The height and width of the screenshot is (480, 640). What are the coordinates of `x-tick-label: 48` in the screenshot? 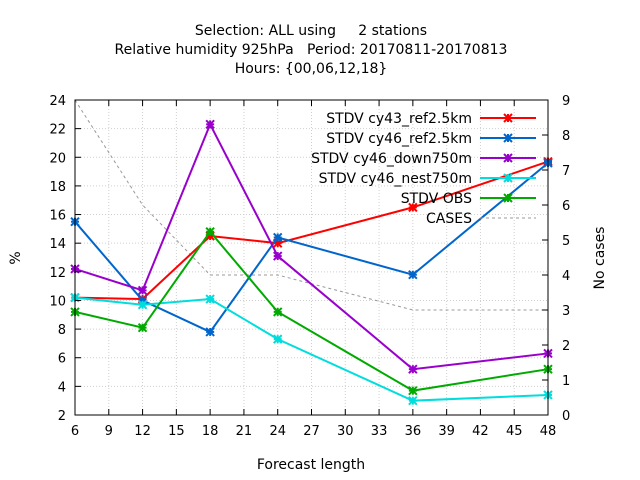 It's located at (548, 431).